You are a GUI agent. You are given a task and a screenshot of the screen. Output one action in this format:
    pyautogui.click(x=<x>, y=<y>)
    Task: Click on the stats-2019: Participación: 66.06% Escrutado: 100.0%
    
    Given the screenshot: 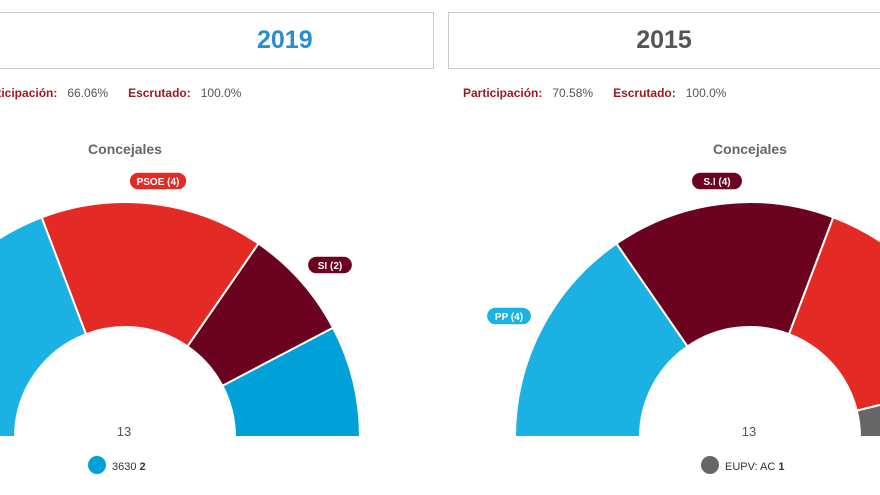 What is the action you would take?
    pyautogui.click(x=130, y=93)
    